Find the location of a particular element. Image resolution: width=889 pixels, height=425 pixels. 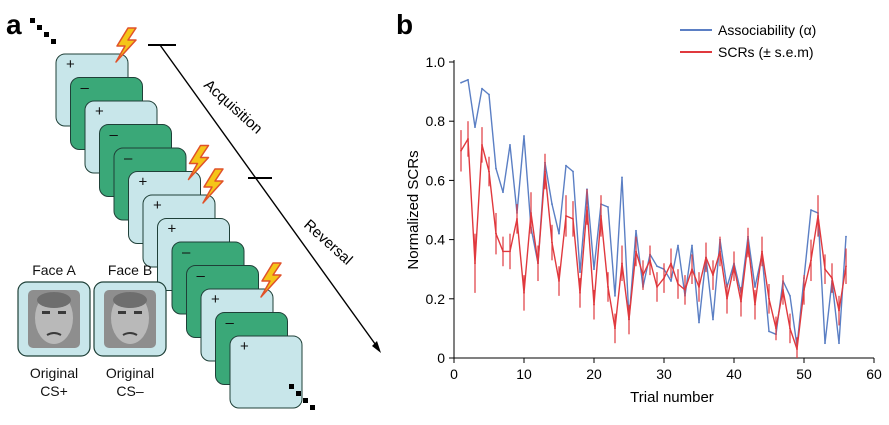

legend: Associability (α) SCRs (± s.e.m) is located at coordinates (748, 41).